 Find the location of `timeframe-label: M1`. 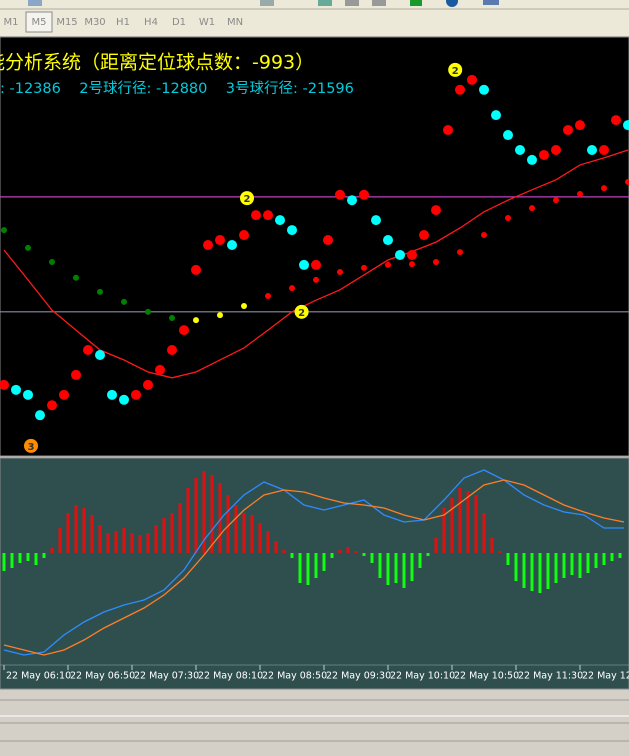

timeframe-label: M1 is located at coordinates (11, 22).